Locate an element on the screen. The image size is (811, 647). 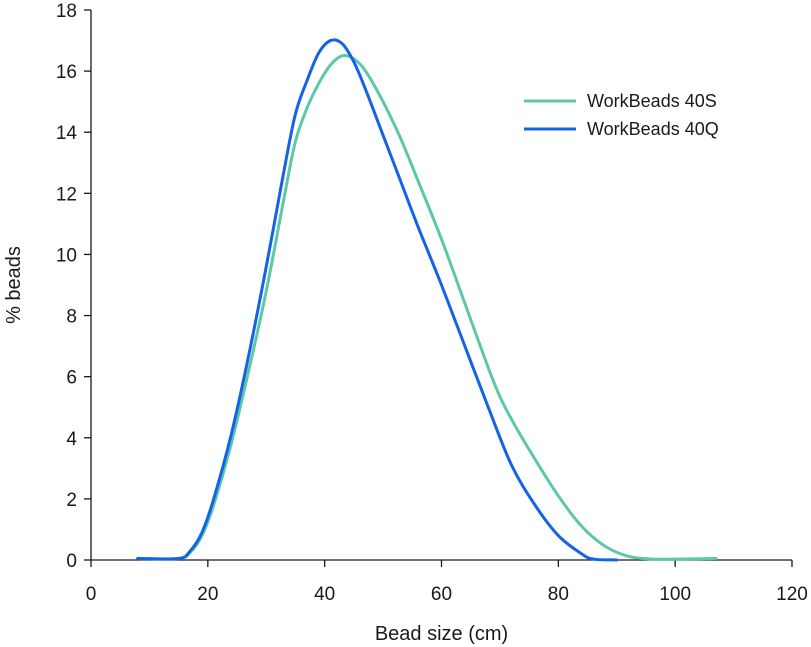
x-tick-label: 80 is located at coordinates (558, 594).